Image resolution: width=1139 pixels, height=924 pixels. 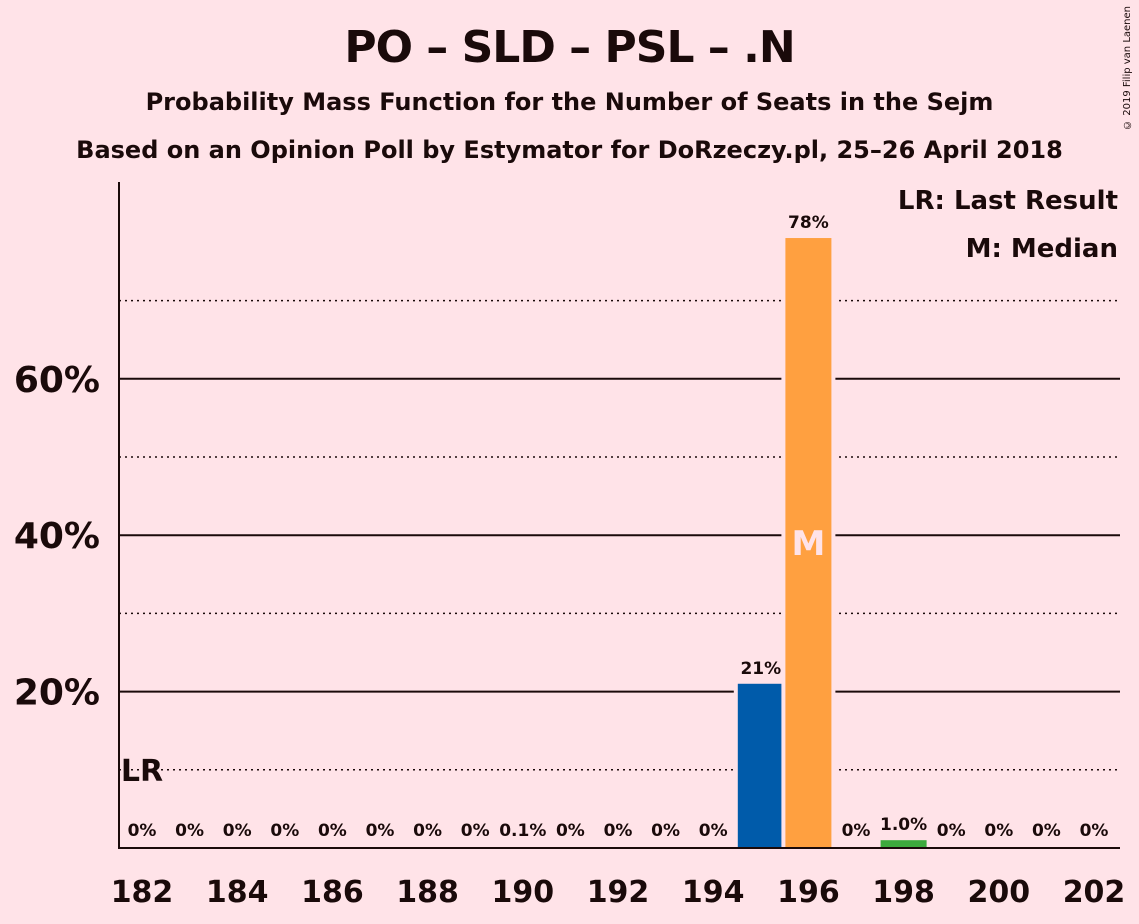 What do you see at coordinates (903, 892) in the screenshot?
I see `x-tick-label-198: 198` at bounding box center [903, 892].